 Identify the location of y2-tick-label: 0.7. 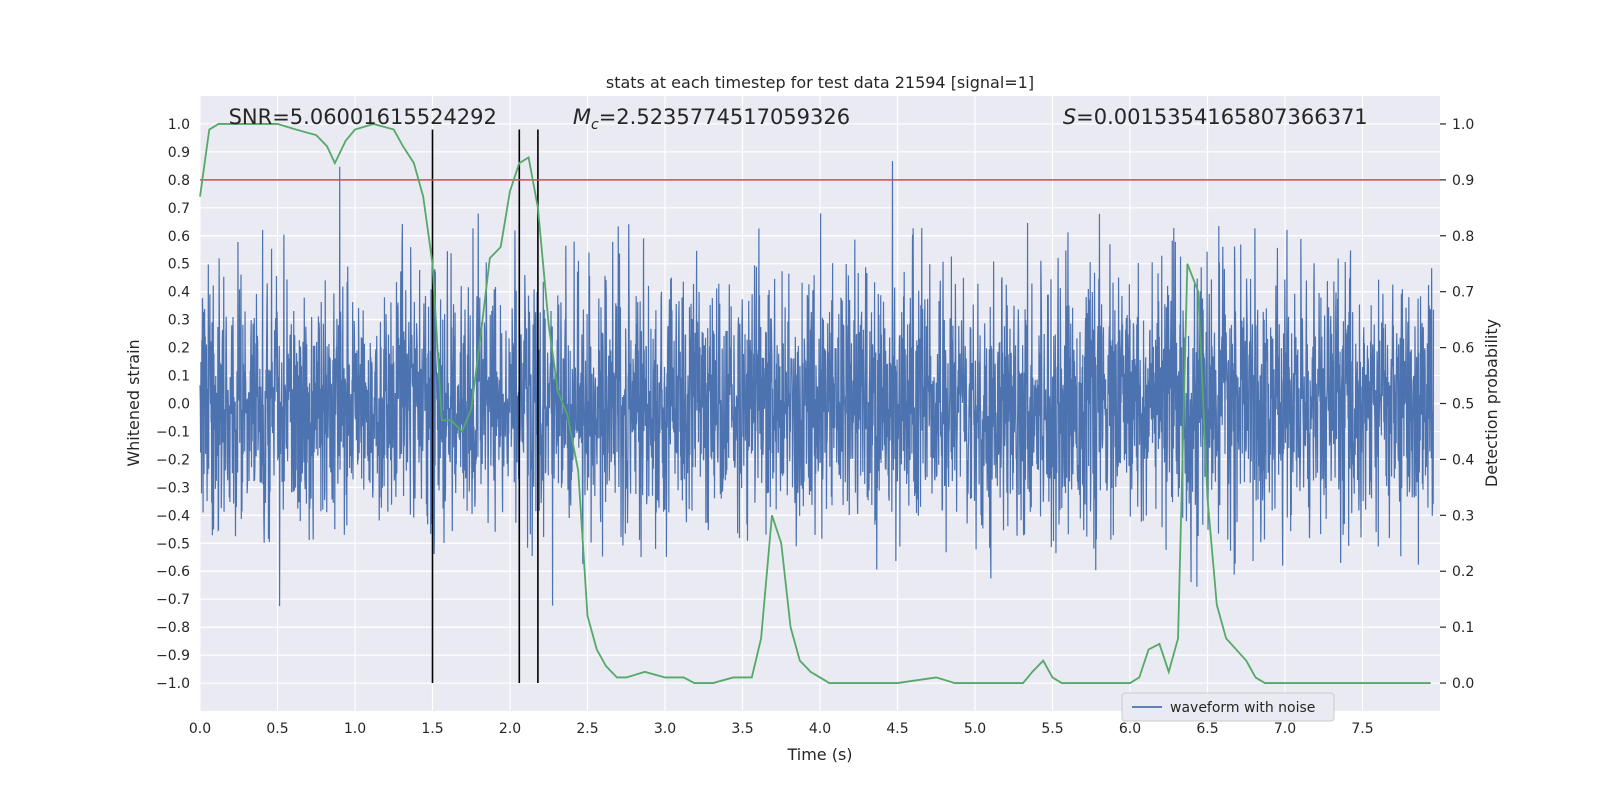
(1463, 293).